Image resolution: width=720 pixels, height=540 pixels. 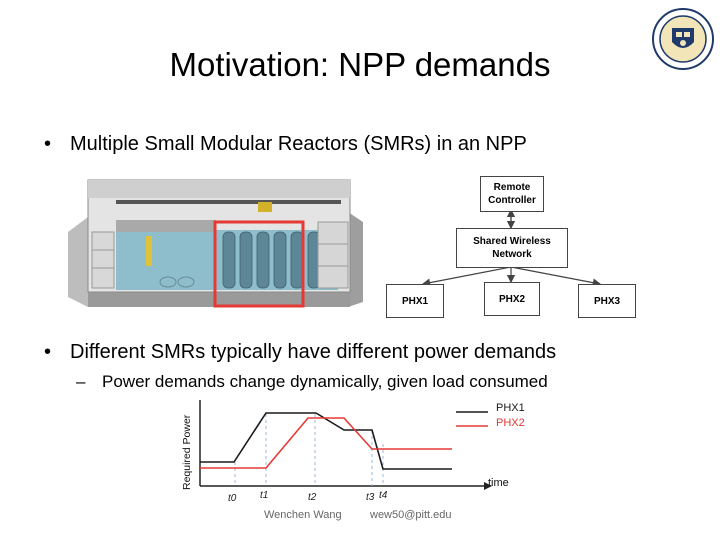 What do you see at coordinates (512, 299) in the screenshot?
I see `phx2-box: PHX2` at bounding box center [512, 299].